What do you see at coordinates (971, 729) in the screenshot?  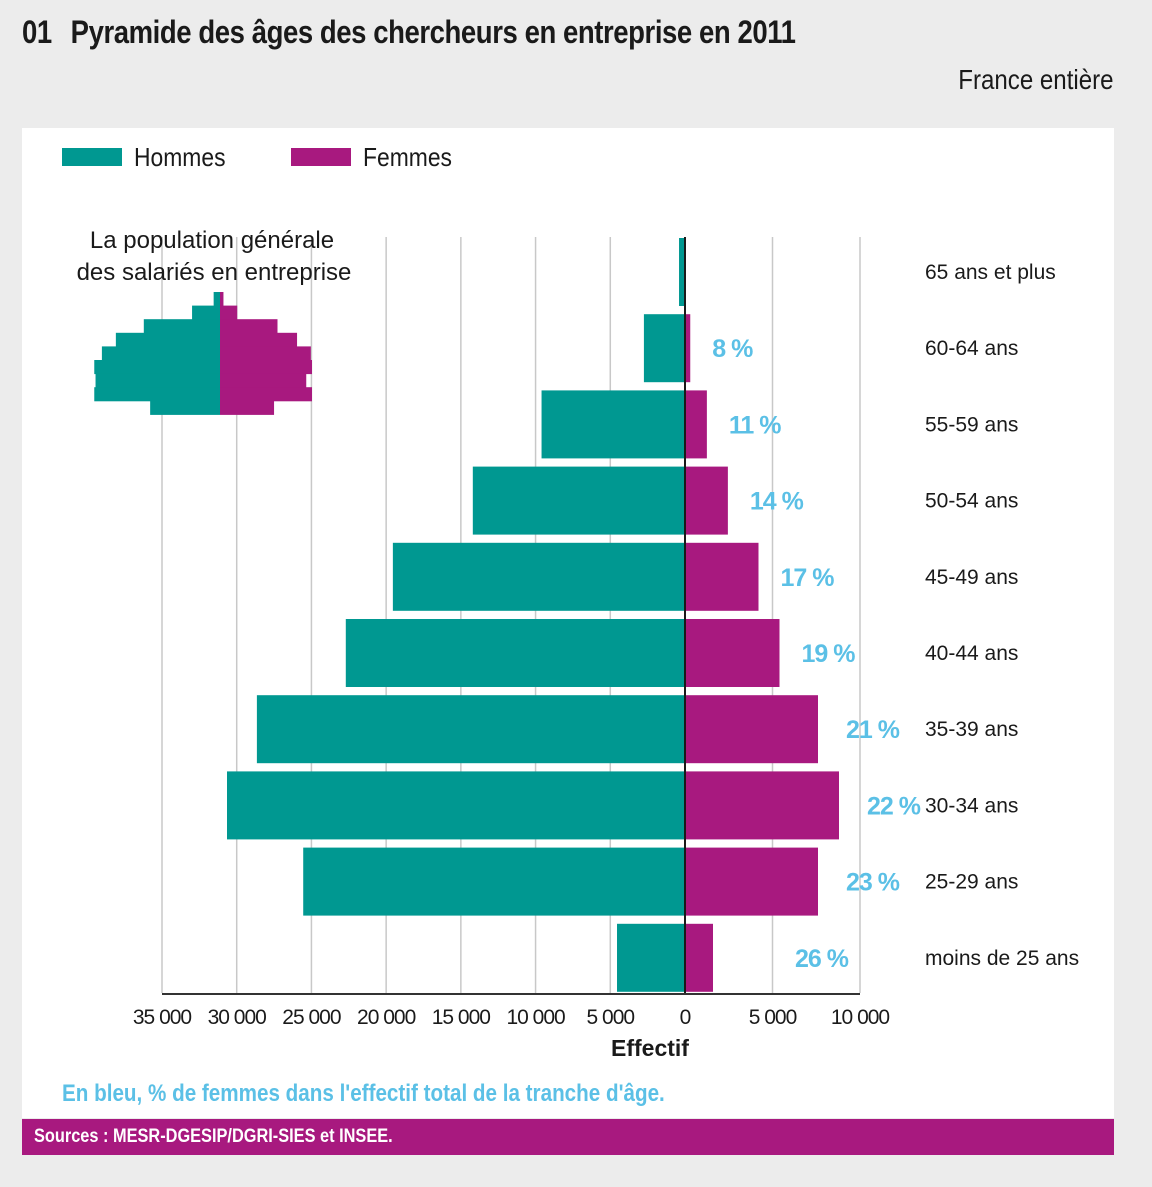 I see `category-label: 35-39 ans` at bounding box center [971, 729].